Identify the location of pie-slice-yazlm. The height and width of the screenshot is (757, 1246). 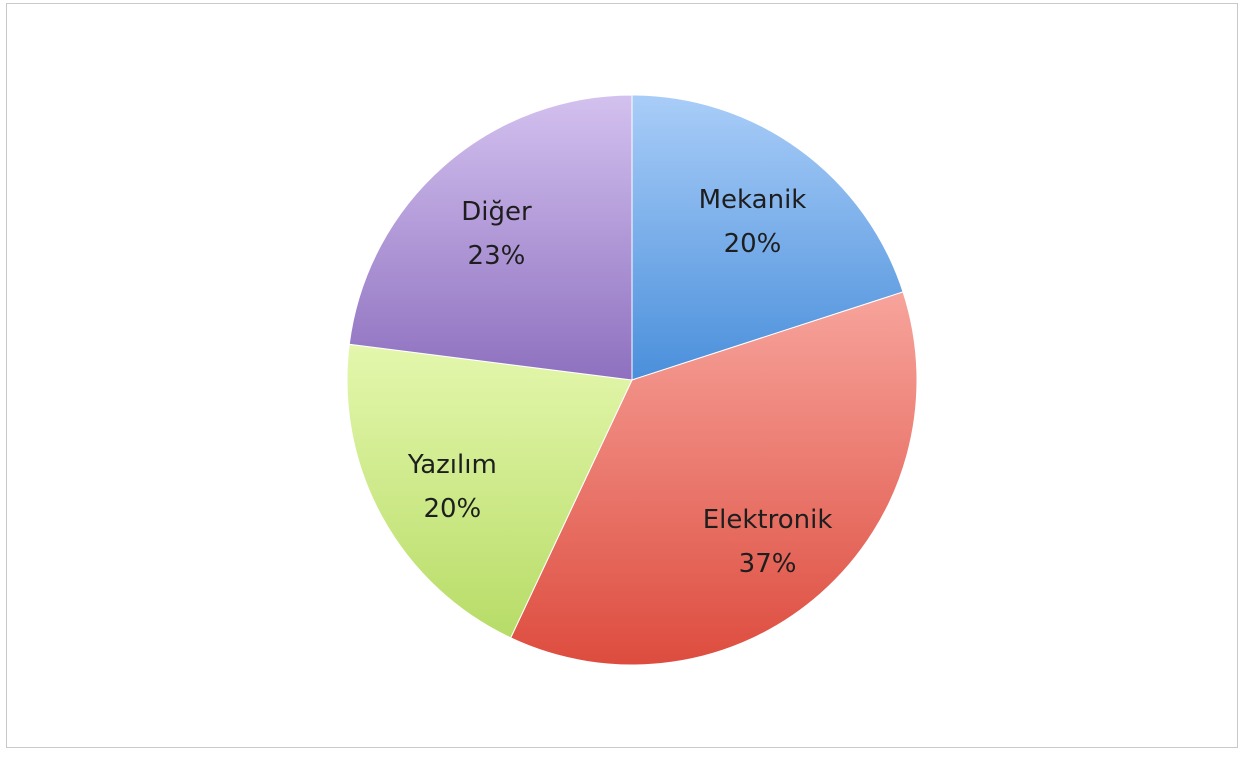
(489, 491).